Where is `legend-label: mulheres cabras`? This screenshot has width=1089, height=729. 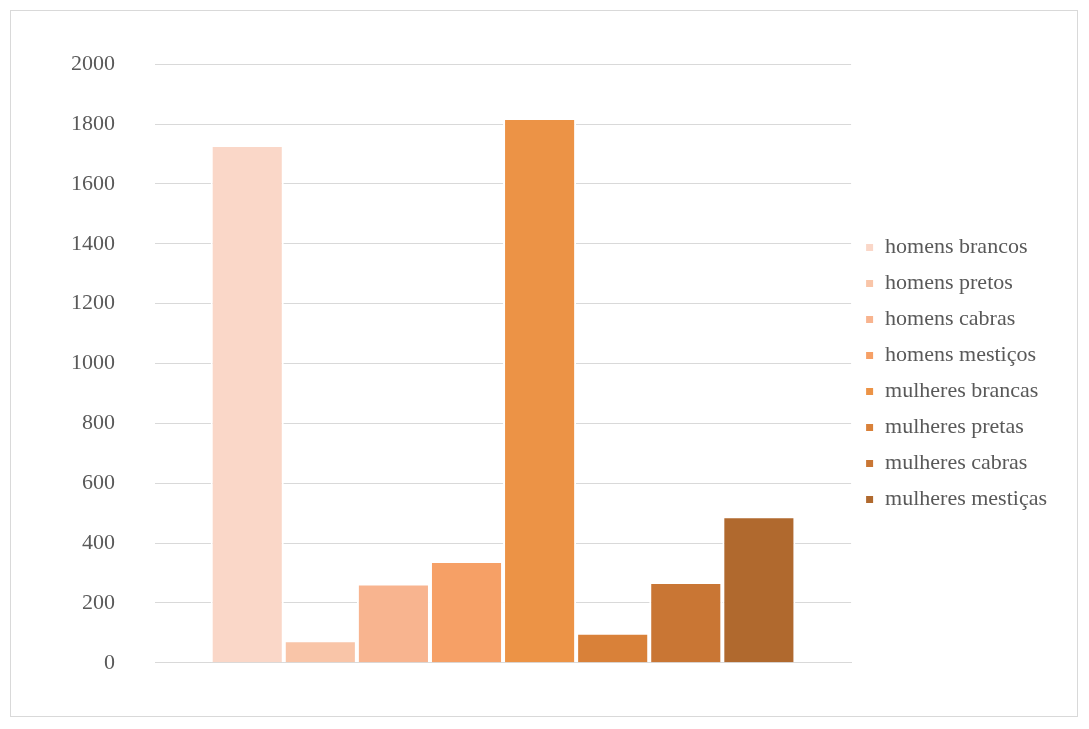
legend-label: mulheres cabras is located at coordinates (956, 462).